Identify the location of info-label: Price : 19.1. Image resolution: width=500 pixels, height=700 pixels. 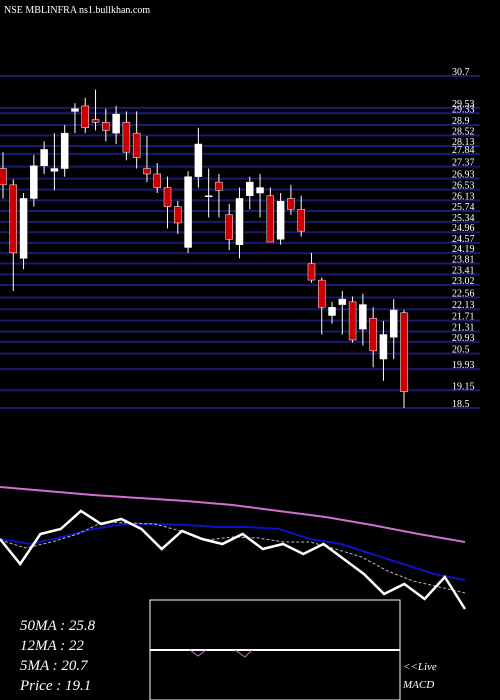
(55, 686).